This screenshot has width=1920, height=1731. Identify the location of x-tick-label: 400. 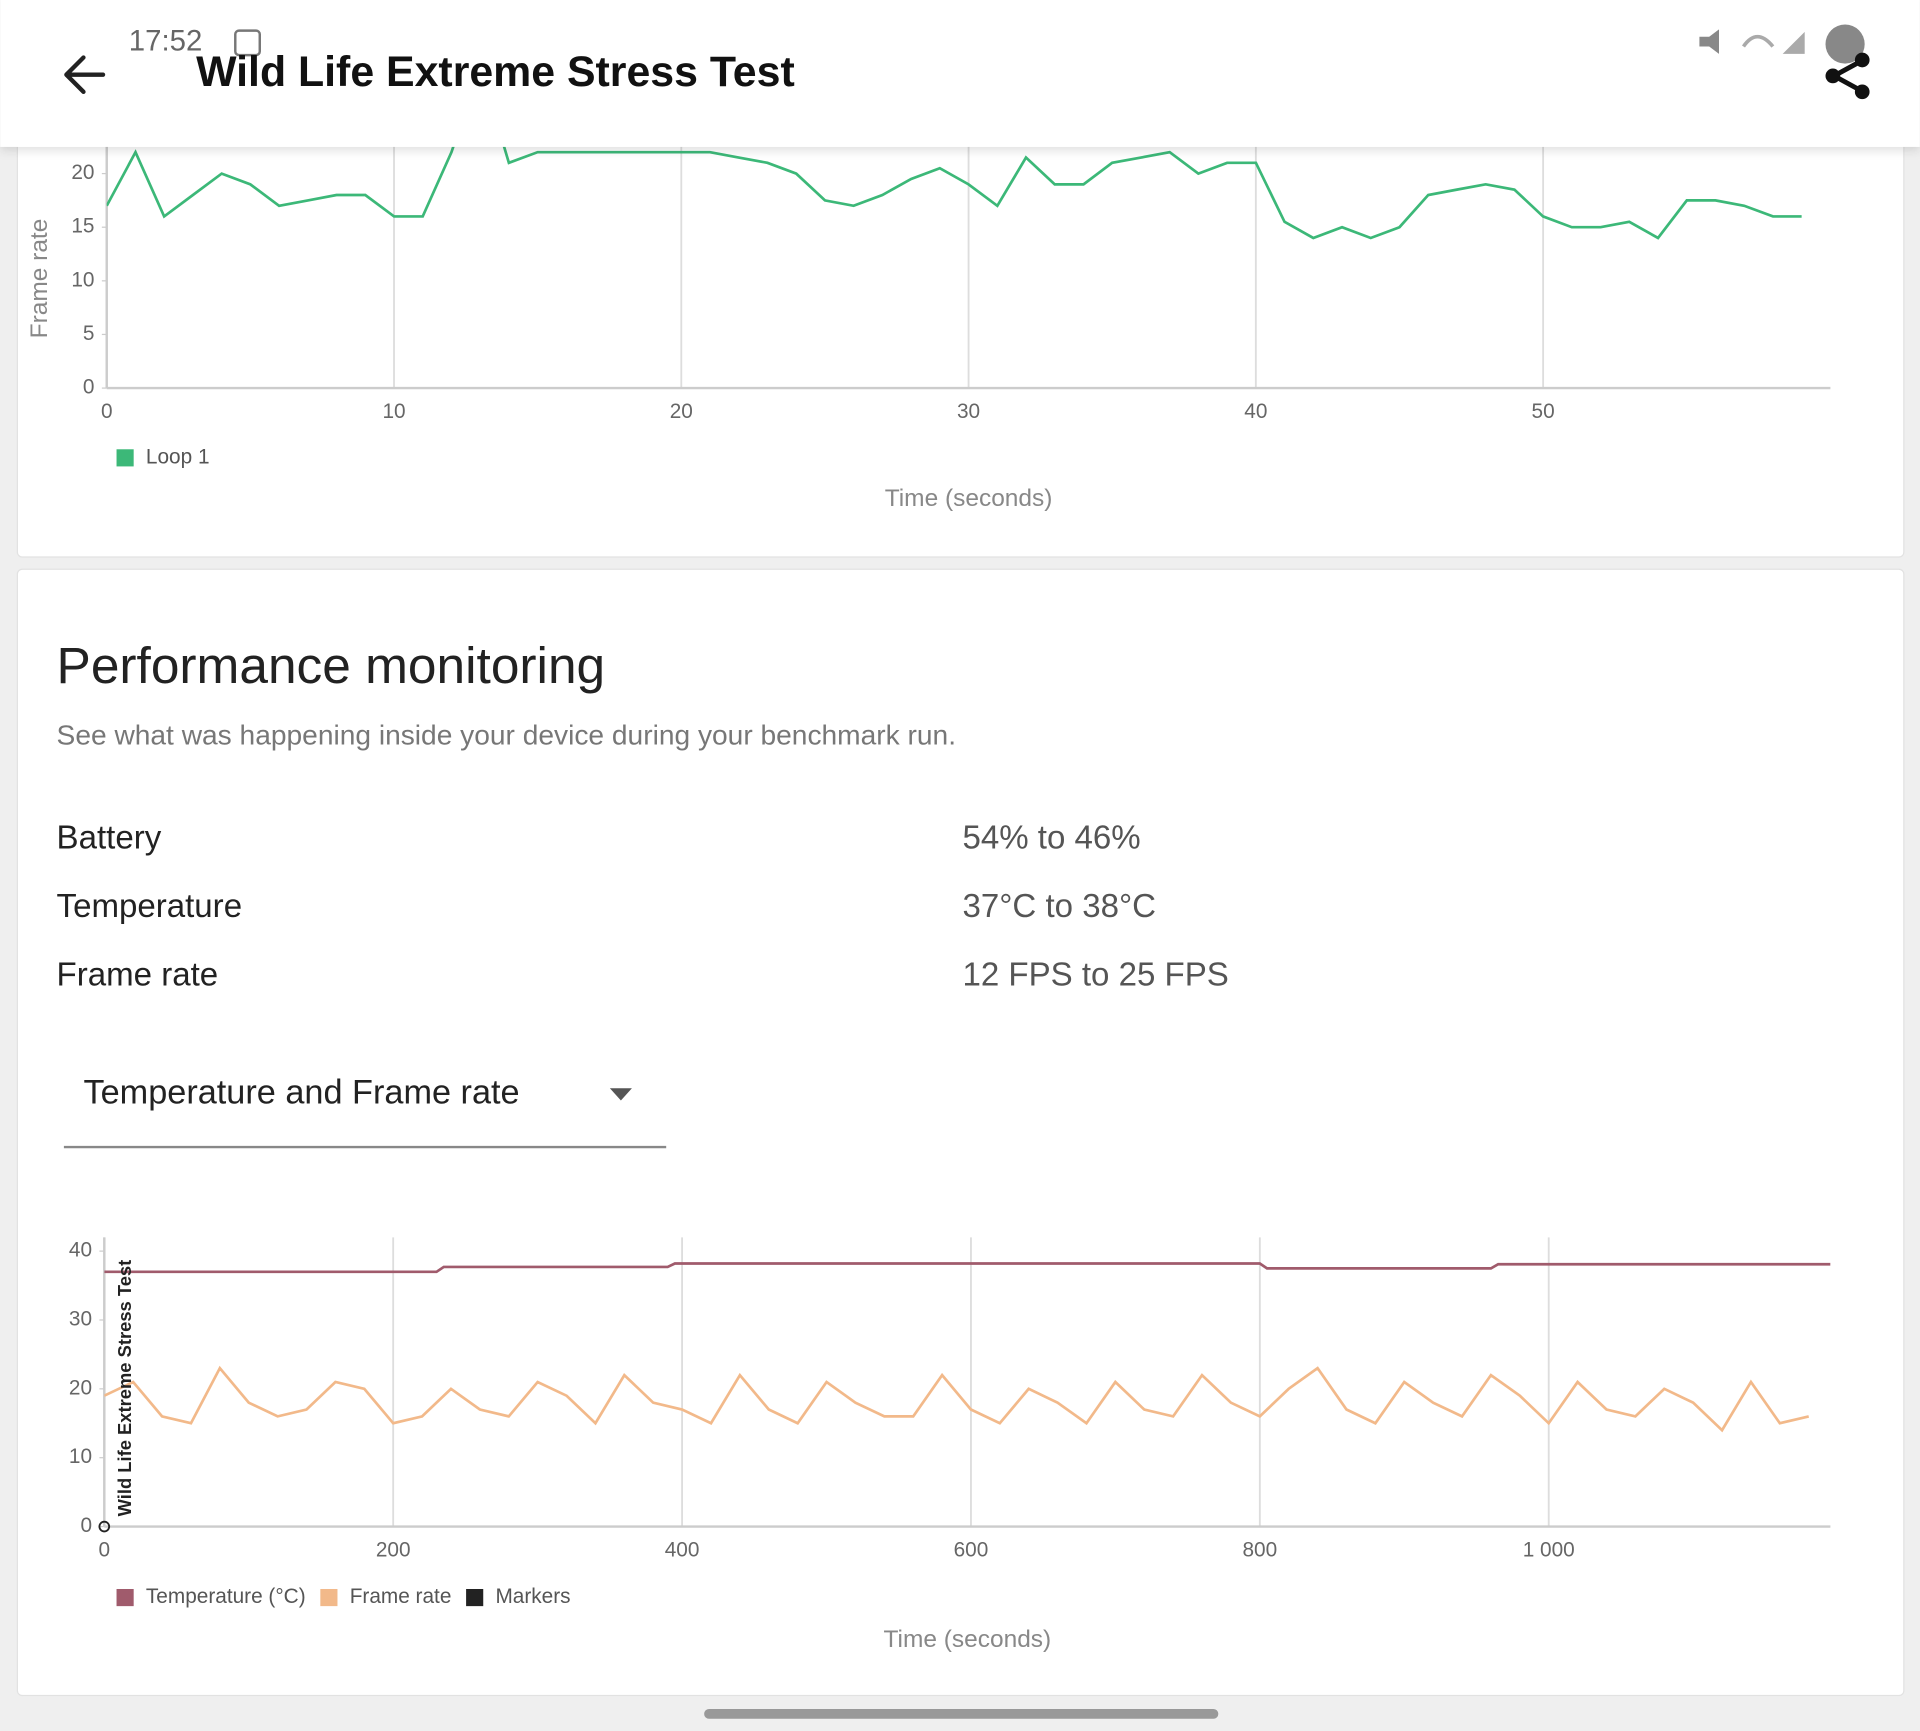
(682, 1550).